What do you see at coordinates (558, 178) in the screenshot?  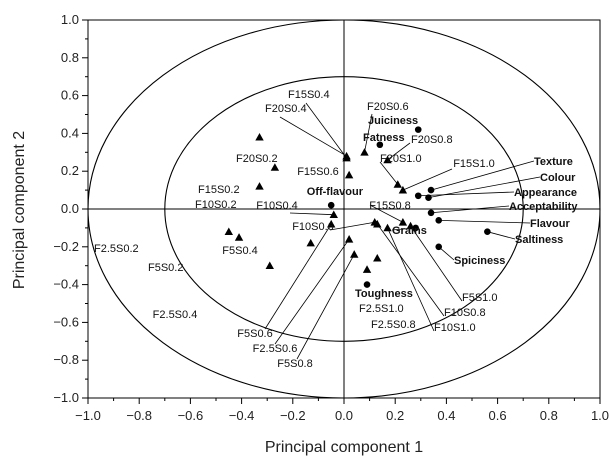 I see `point-label: Colour` at bounding box center [558, 178].